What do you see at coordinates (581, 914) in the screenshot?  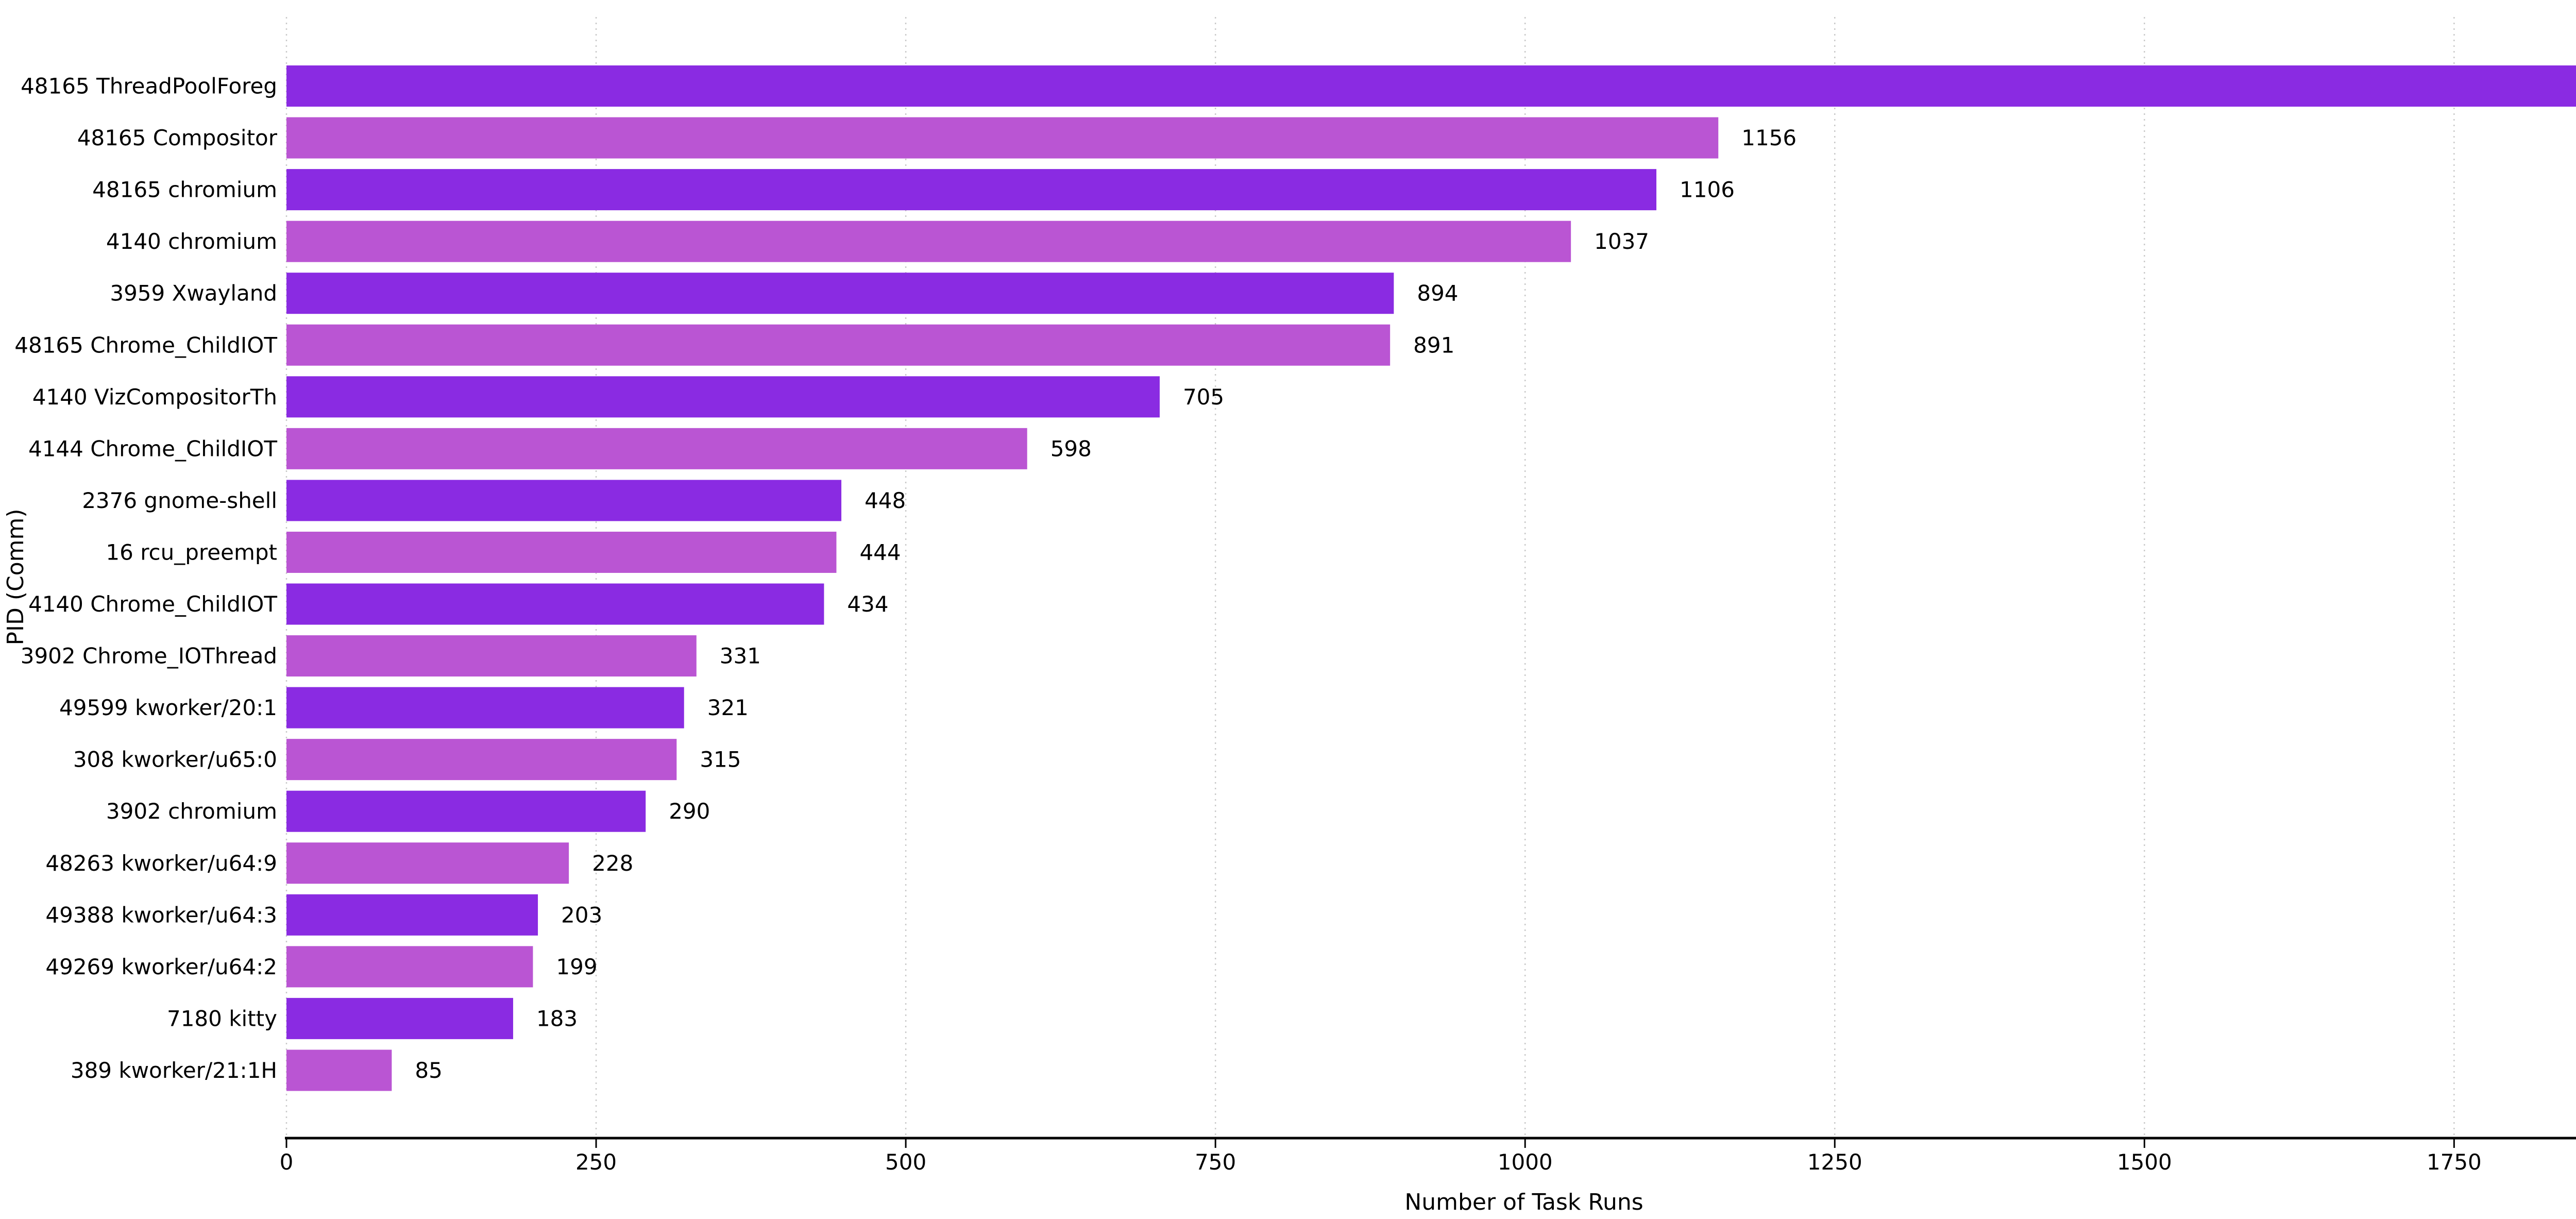 I see `bar-value-label: 203` at bounding box center [581, 914].